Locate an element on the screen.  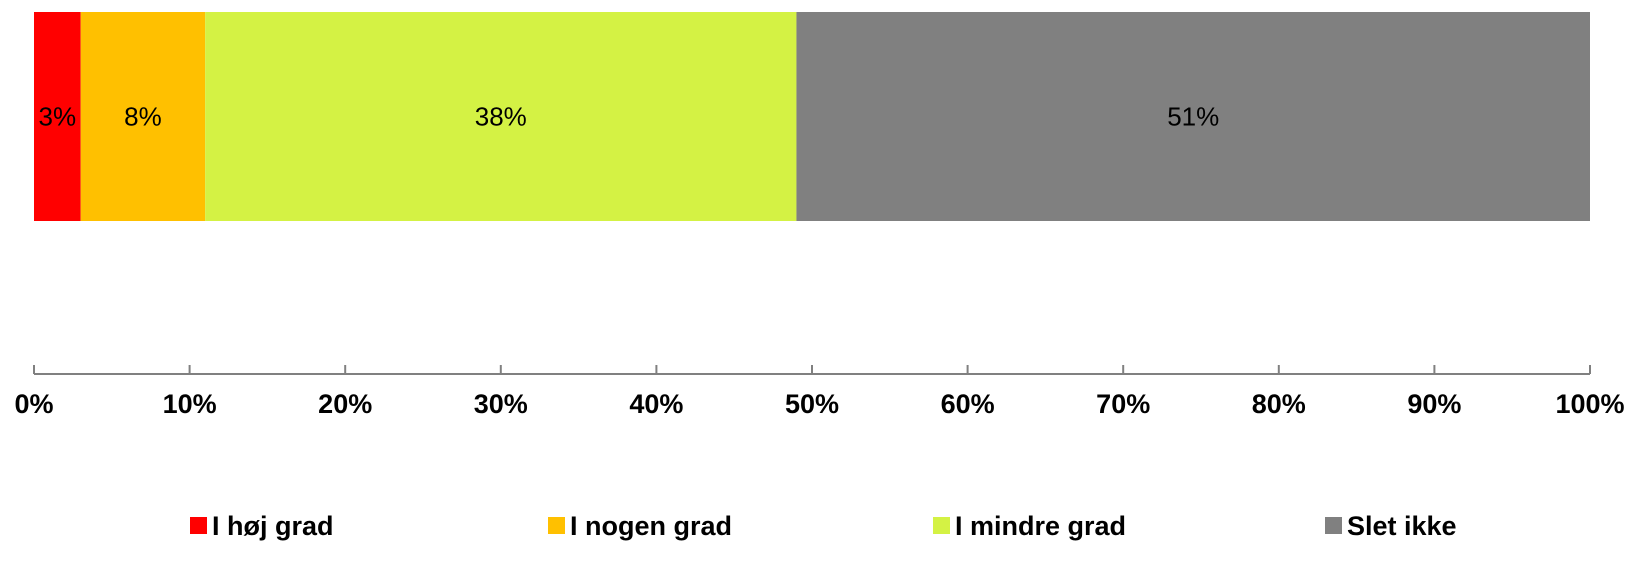
x-tick-label: 60% is located at coordinates (968, 404).